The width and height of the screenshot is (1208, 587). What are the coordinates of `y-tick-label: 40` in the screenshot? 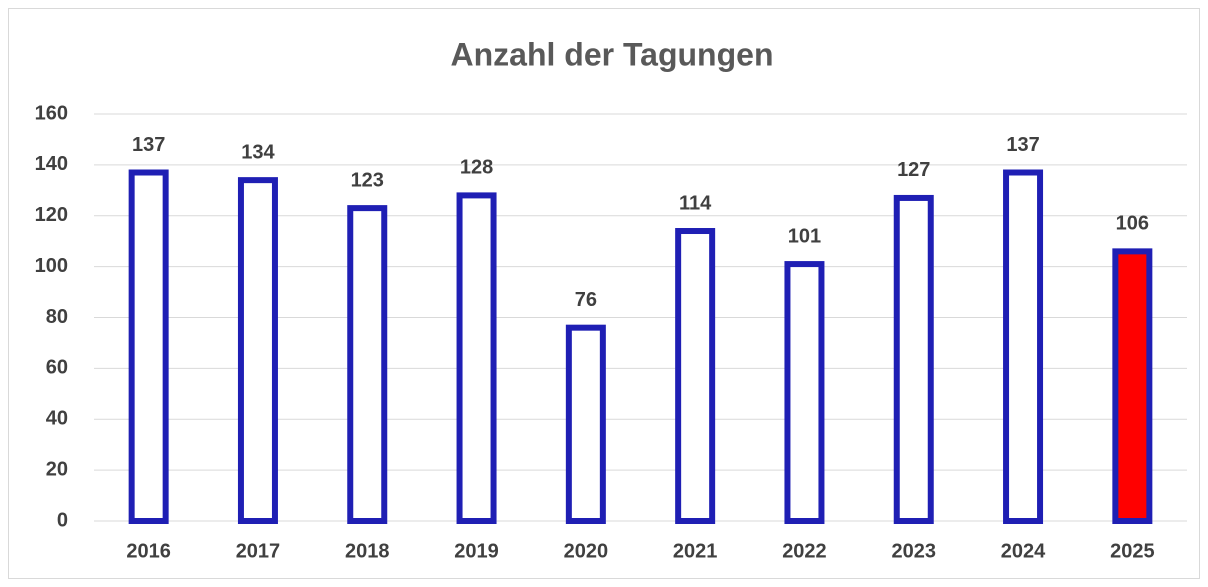 It's located at (57, 419).